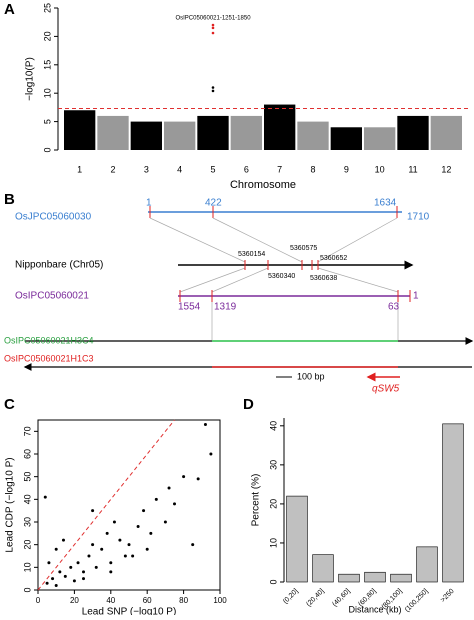 Image resolution: width=474 pixels, height=620 pixels. Describe the element at coordinates (311, 376) in the screenshot. I see `scale-label: 100 bp` at that location.